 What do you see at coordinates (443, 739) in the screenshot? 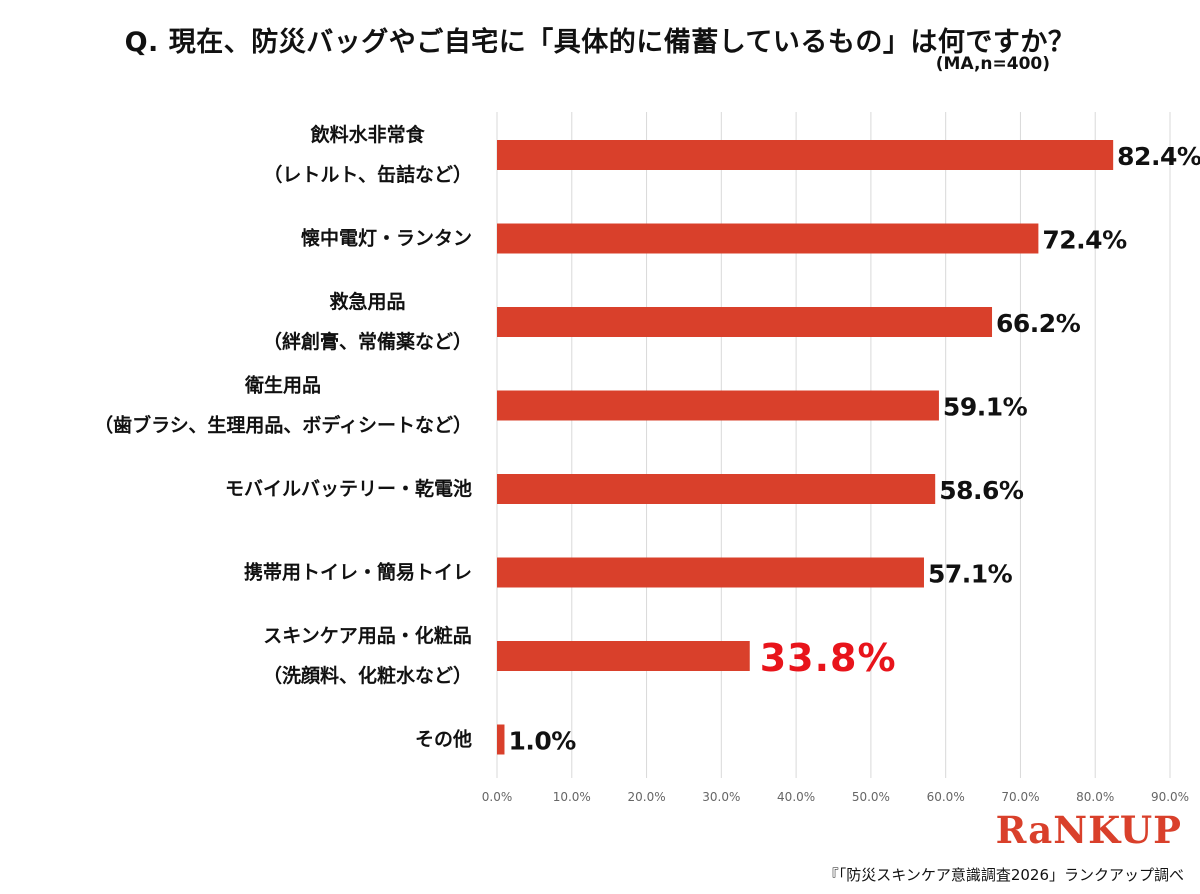
I see `category-label: その他` at bounding box center [443, 739].